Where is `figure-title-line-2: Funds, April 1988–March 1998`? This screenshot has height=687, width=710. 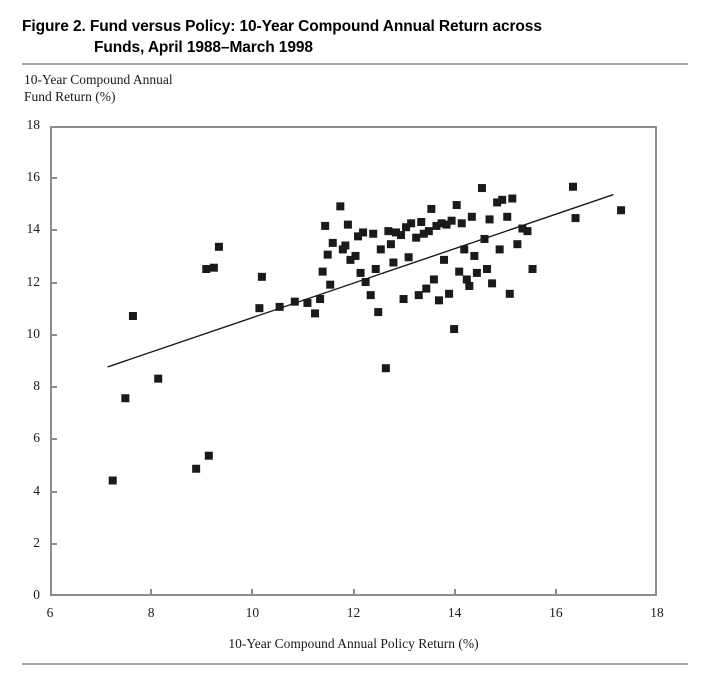
figure-title-line-2: Funds, April 1988–March 1998 is located at coordinates (203, 47).